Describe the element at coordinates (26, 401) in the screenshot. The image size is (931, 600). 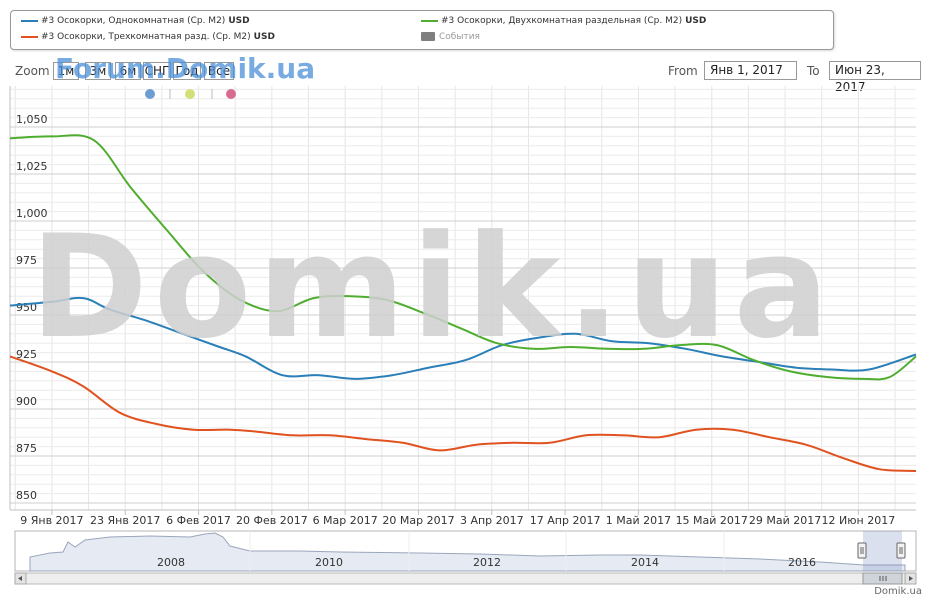
I see `y-tick-label: 900` at that location.